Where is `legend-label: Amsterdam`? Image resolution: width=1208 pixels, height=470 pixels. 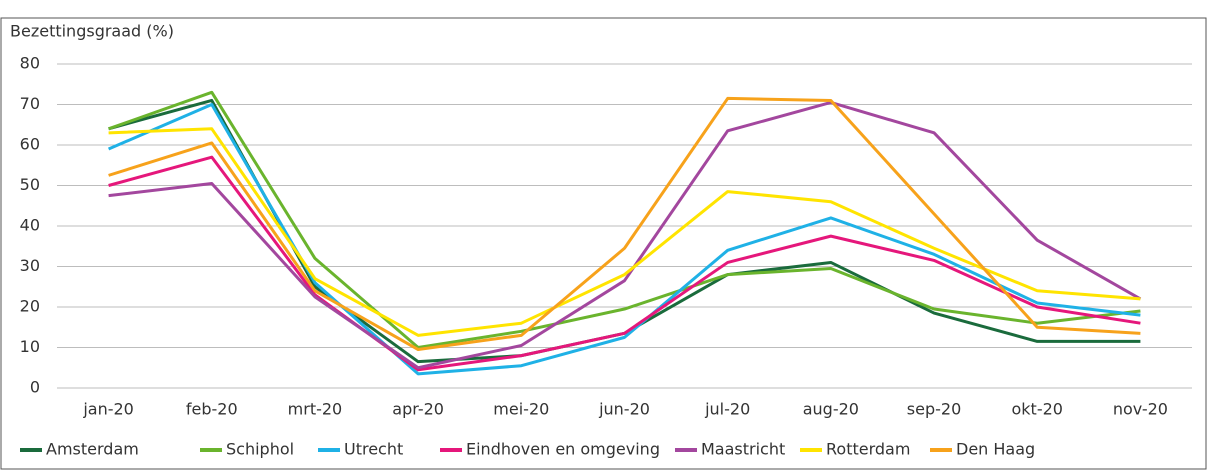 legend-label: Amsterdam is located at coordinates (92, 449).